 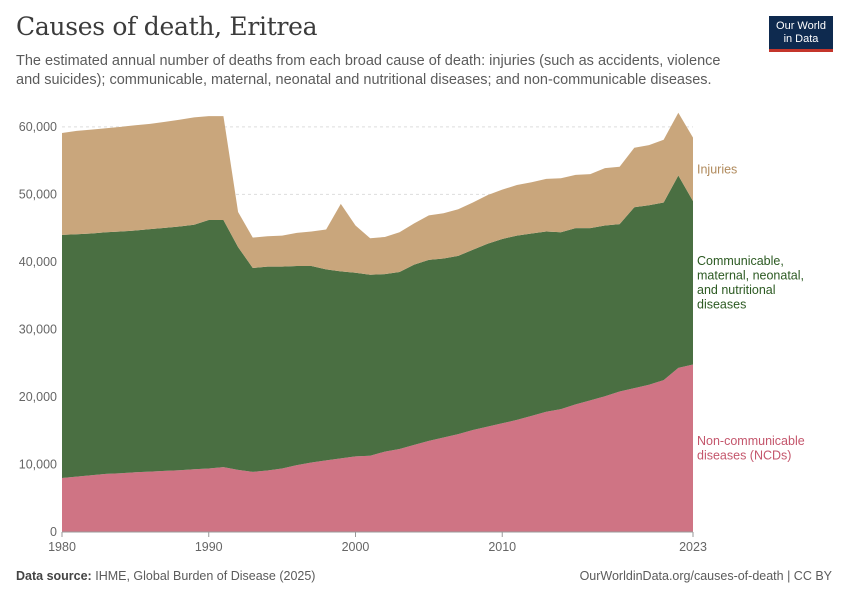 I want to click on series-label-line: diseases (NCDs), so click(x=744, y=456).